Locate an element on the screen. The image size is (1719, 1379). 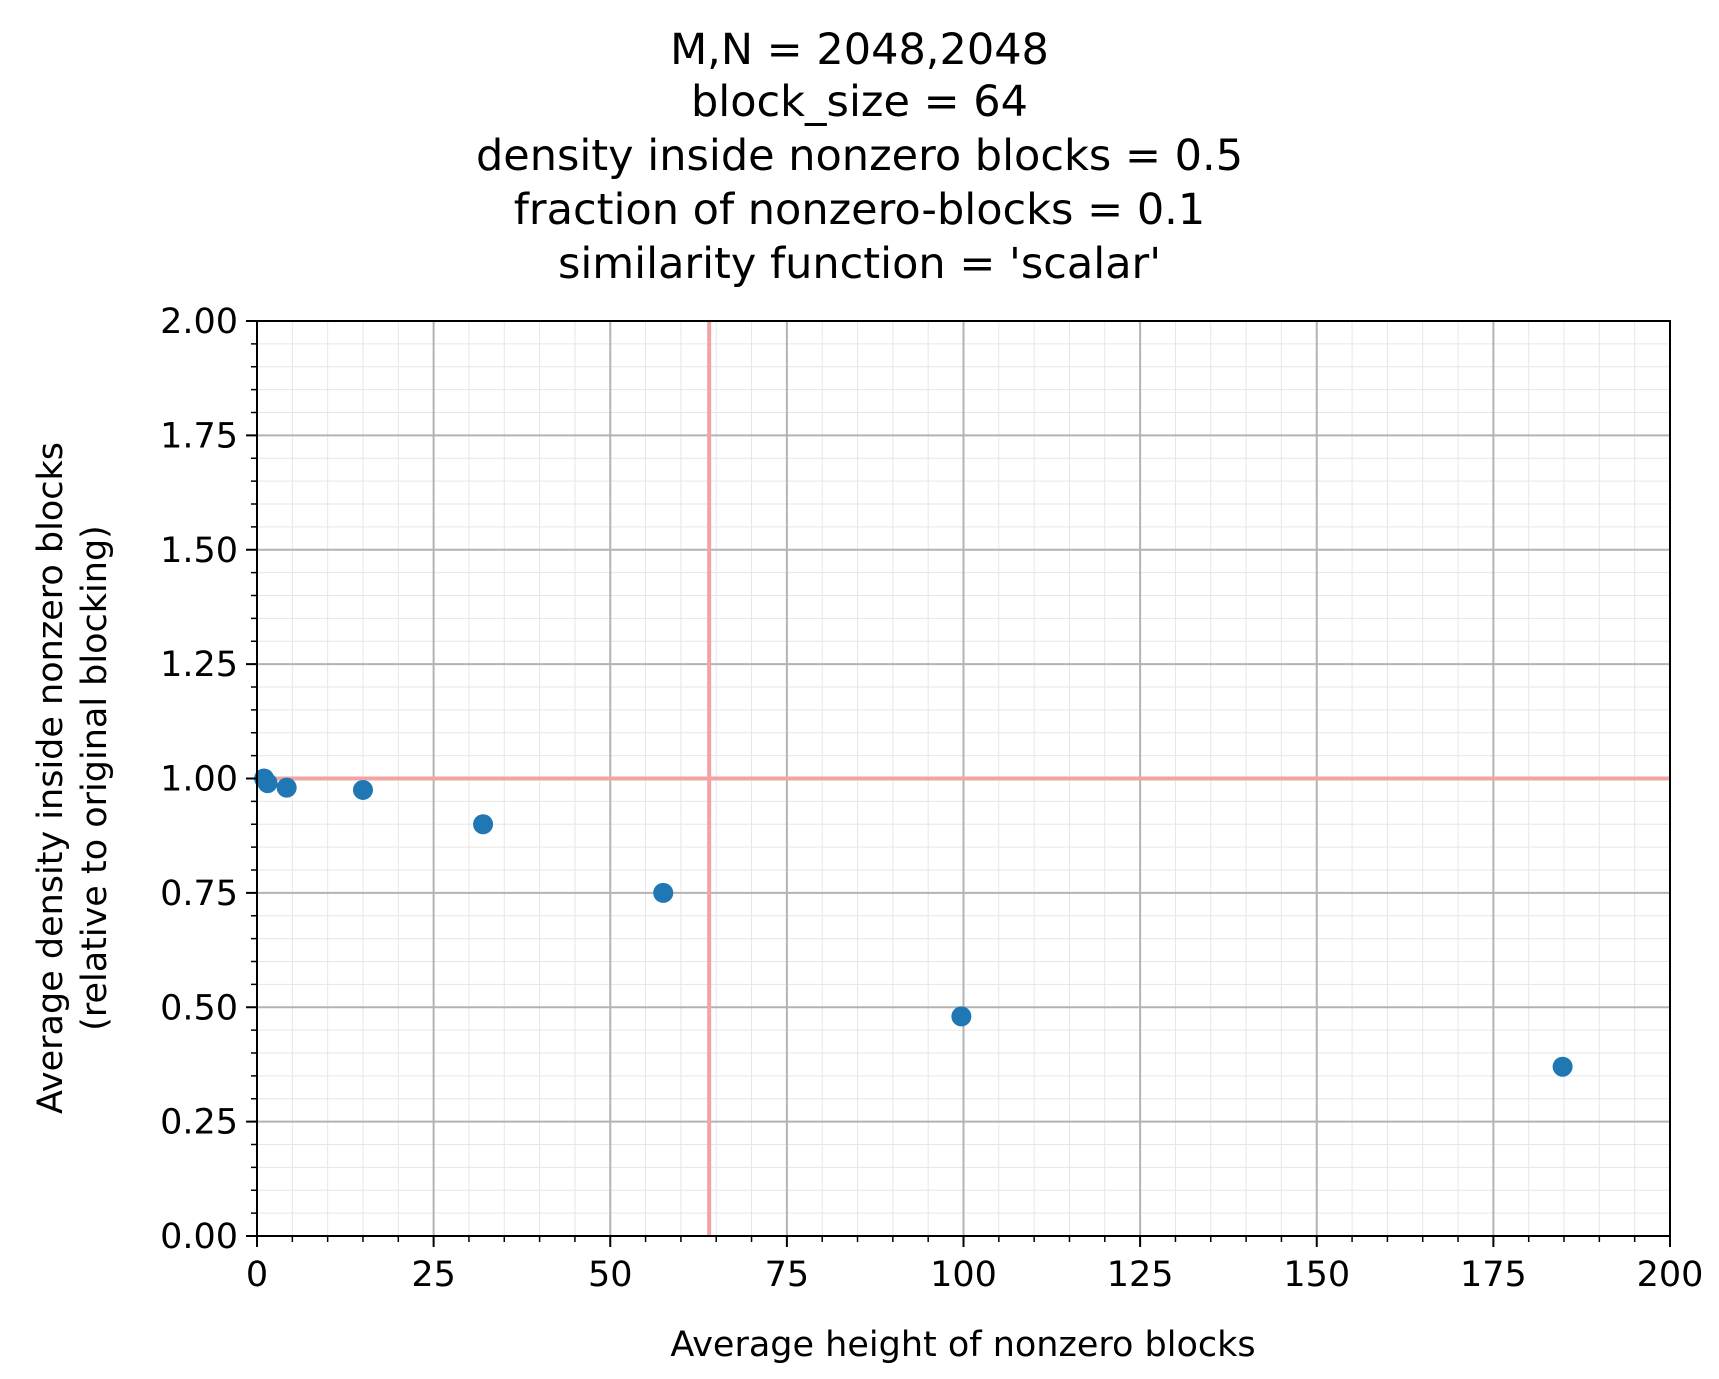
x-tick-label: 175 is located at coordinates (1493, 1275).